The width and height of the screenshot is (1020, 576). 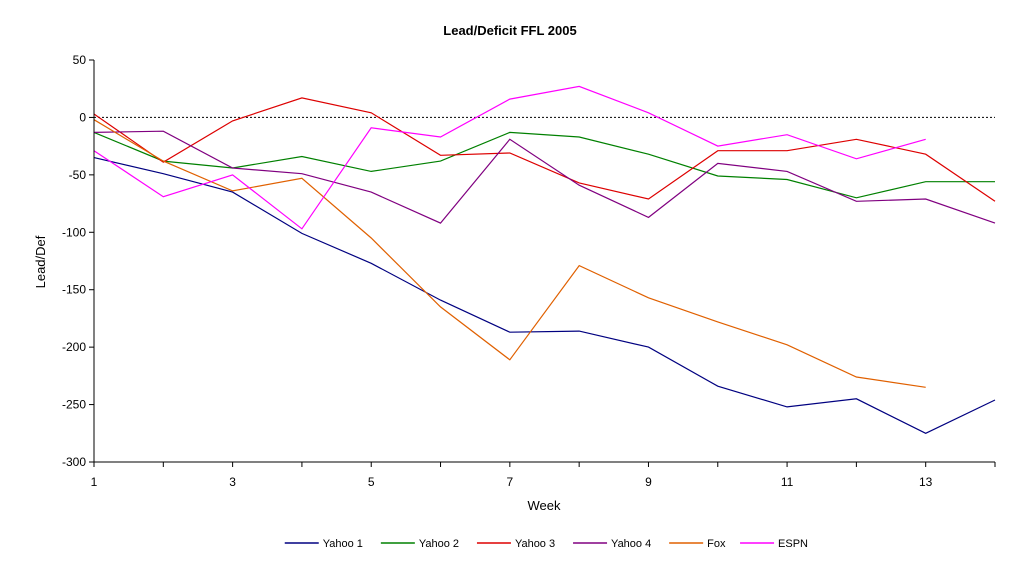 What do you see at coordinates (793, 544) in the screenshot?
I see `legend-label-espn: ESPN` at bounding box center [793, 544].